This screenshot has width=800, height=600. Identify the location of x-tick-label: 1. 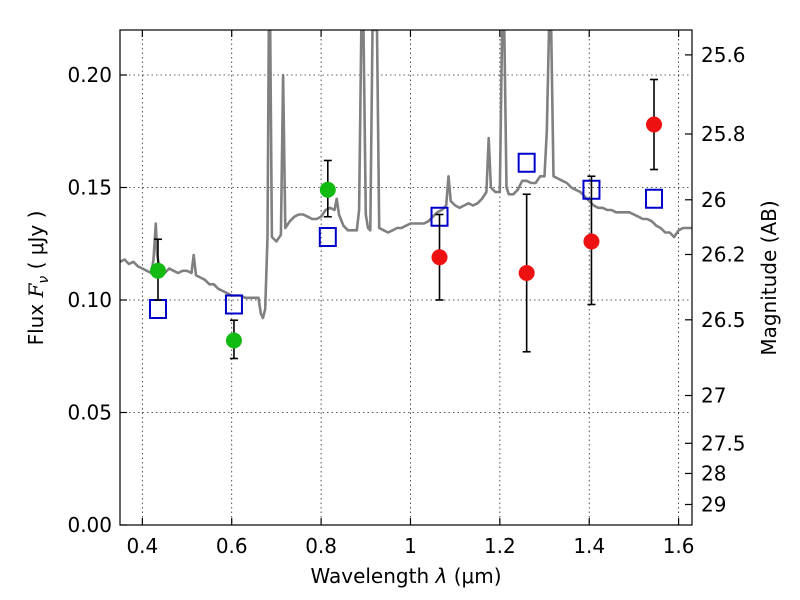
(410, 546).